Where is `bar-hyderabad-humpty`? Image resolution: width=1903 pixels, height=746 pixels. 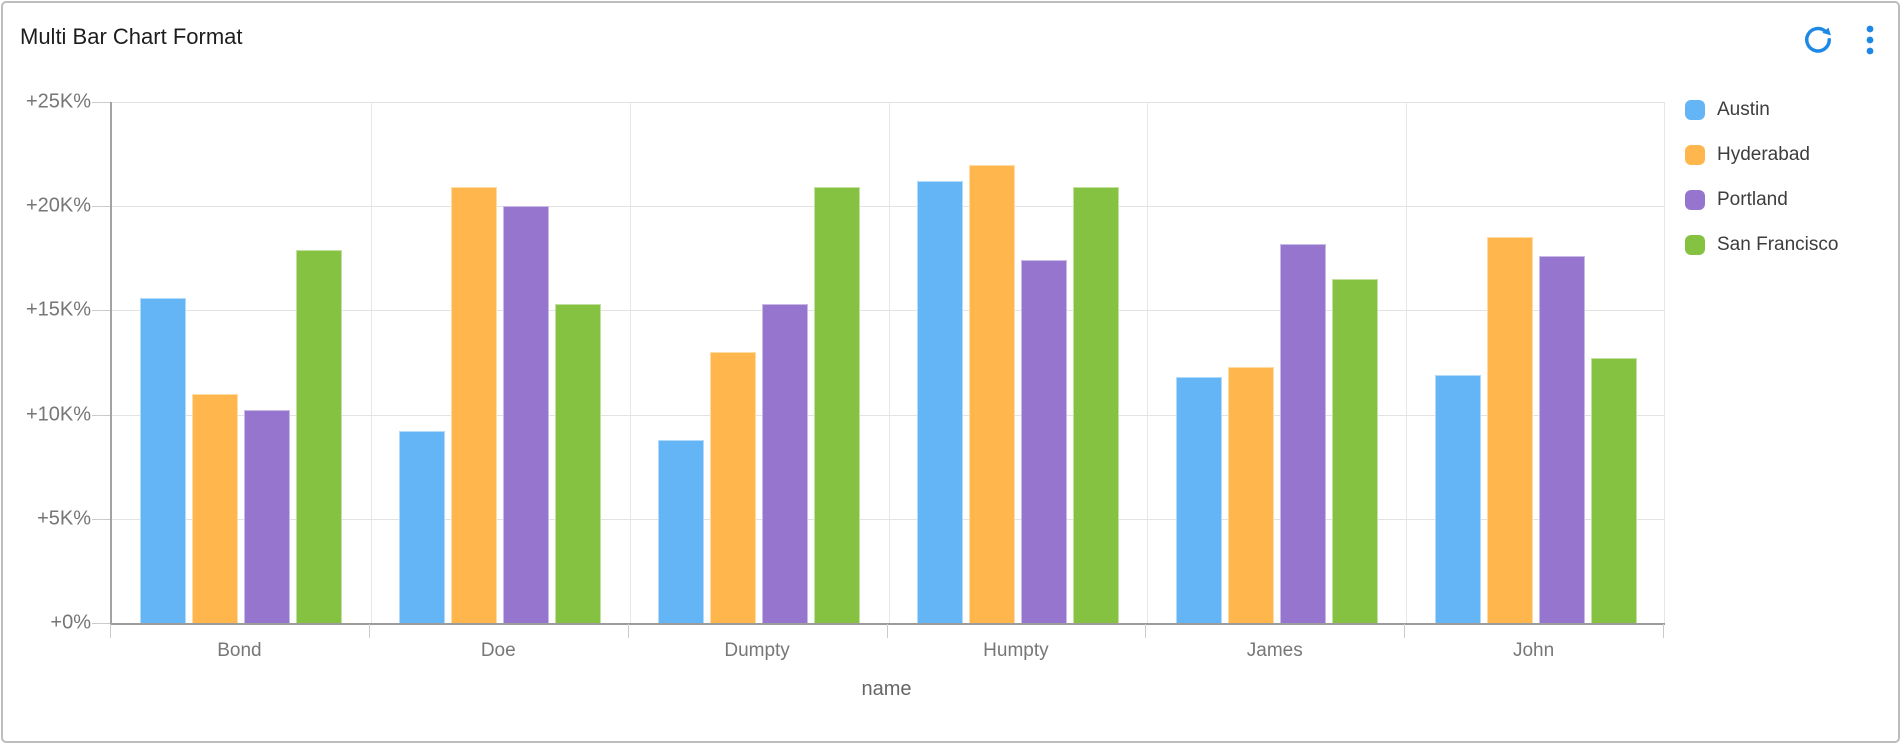 bar-hyderabad-humpty is located at coordinates (991, 393).